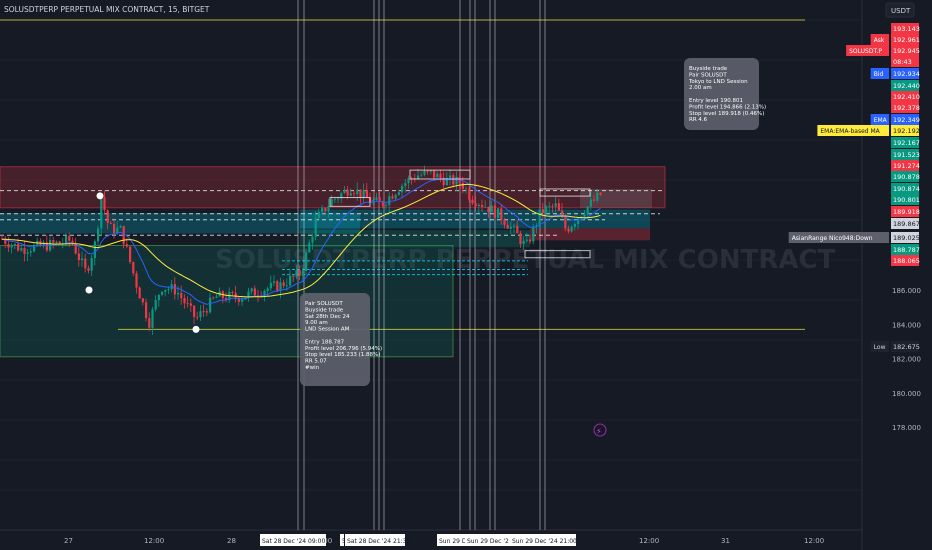 The image size is (932, 550). What do you see at coordinates (900, 10) in the screenshot?
I see `currency-button` at bounding box center [900, 10].